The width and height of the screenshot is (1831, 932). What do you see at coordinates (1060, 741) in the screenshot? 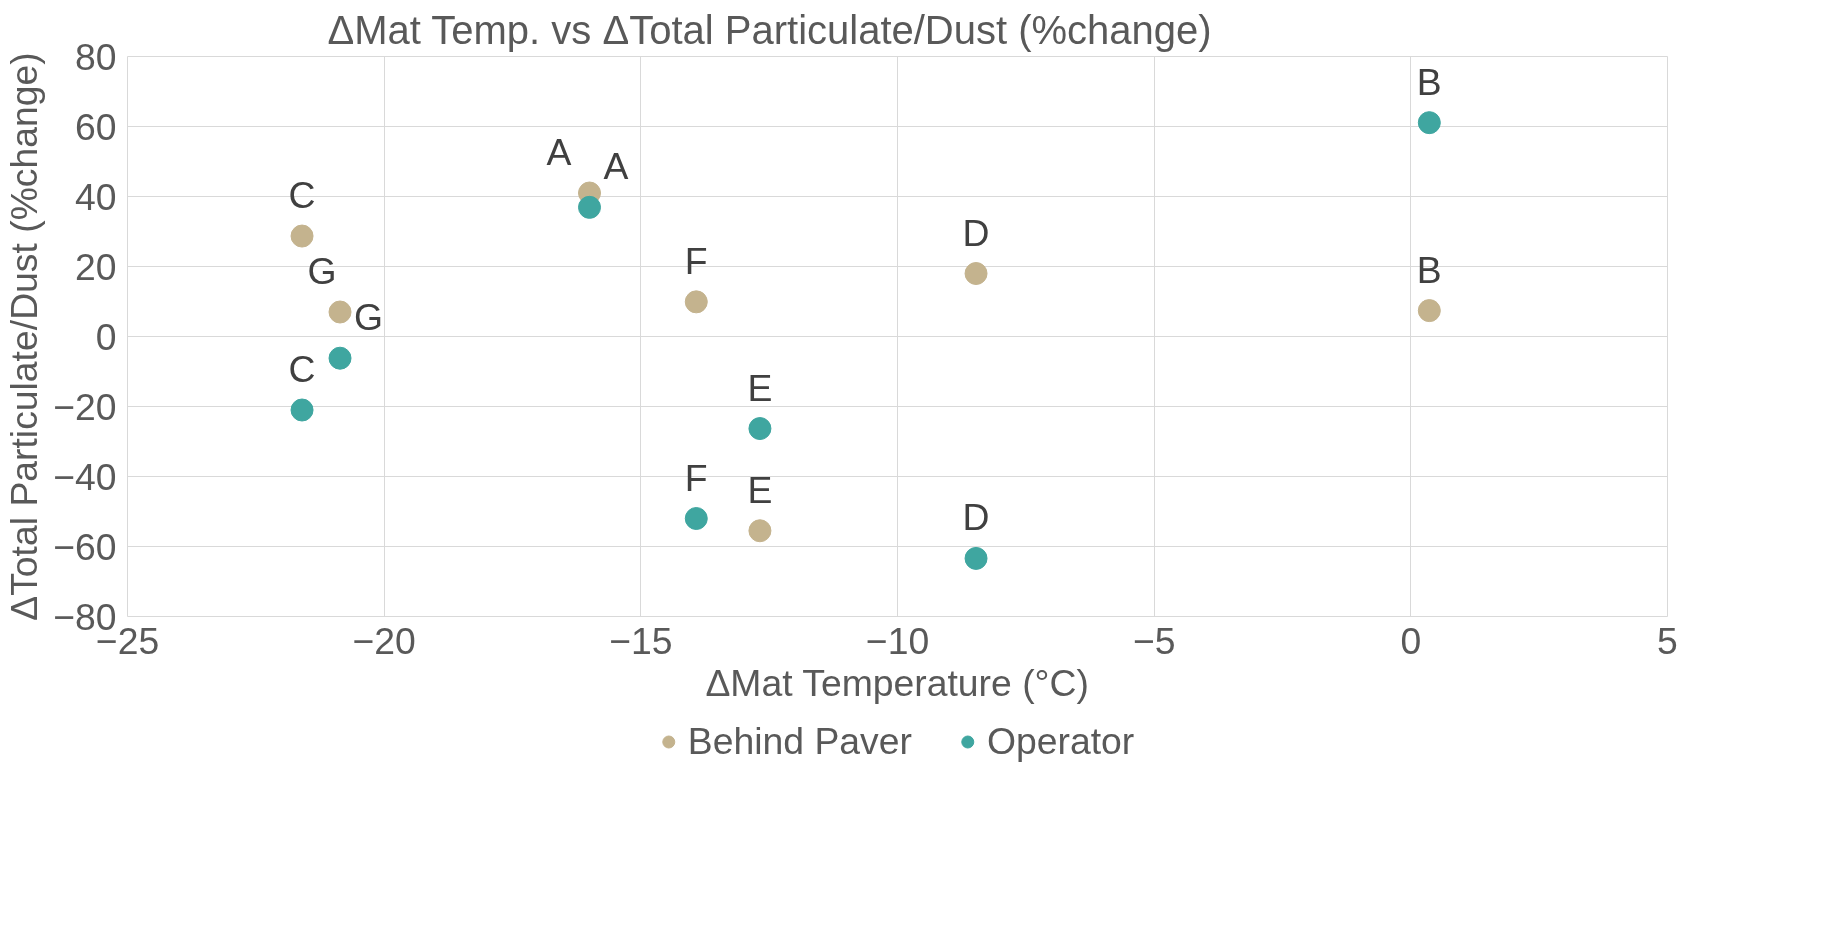
I see `legend-label: Operator` at bounding box center [1060, 741].